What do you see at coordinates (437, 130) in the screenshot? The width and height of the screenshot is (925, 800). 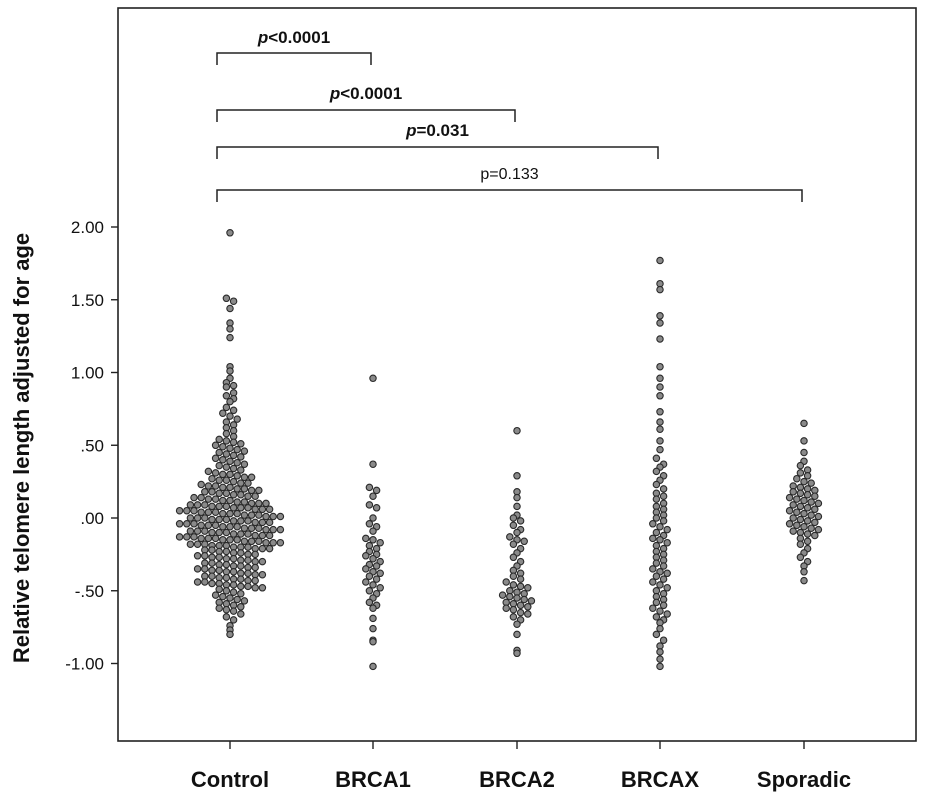 I see `p-value-label: p=0.031` at bounding box center [437, 130].